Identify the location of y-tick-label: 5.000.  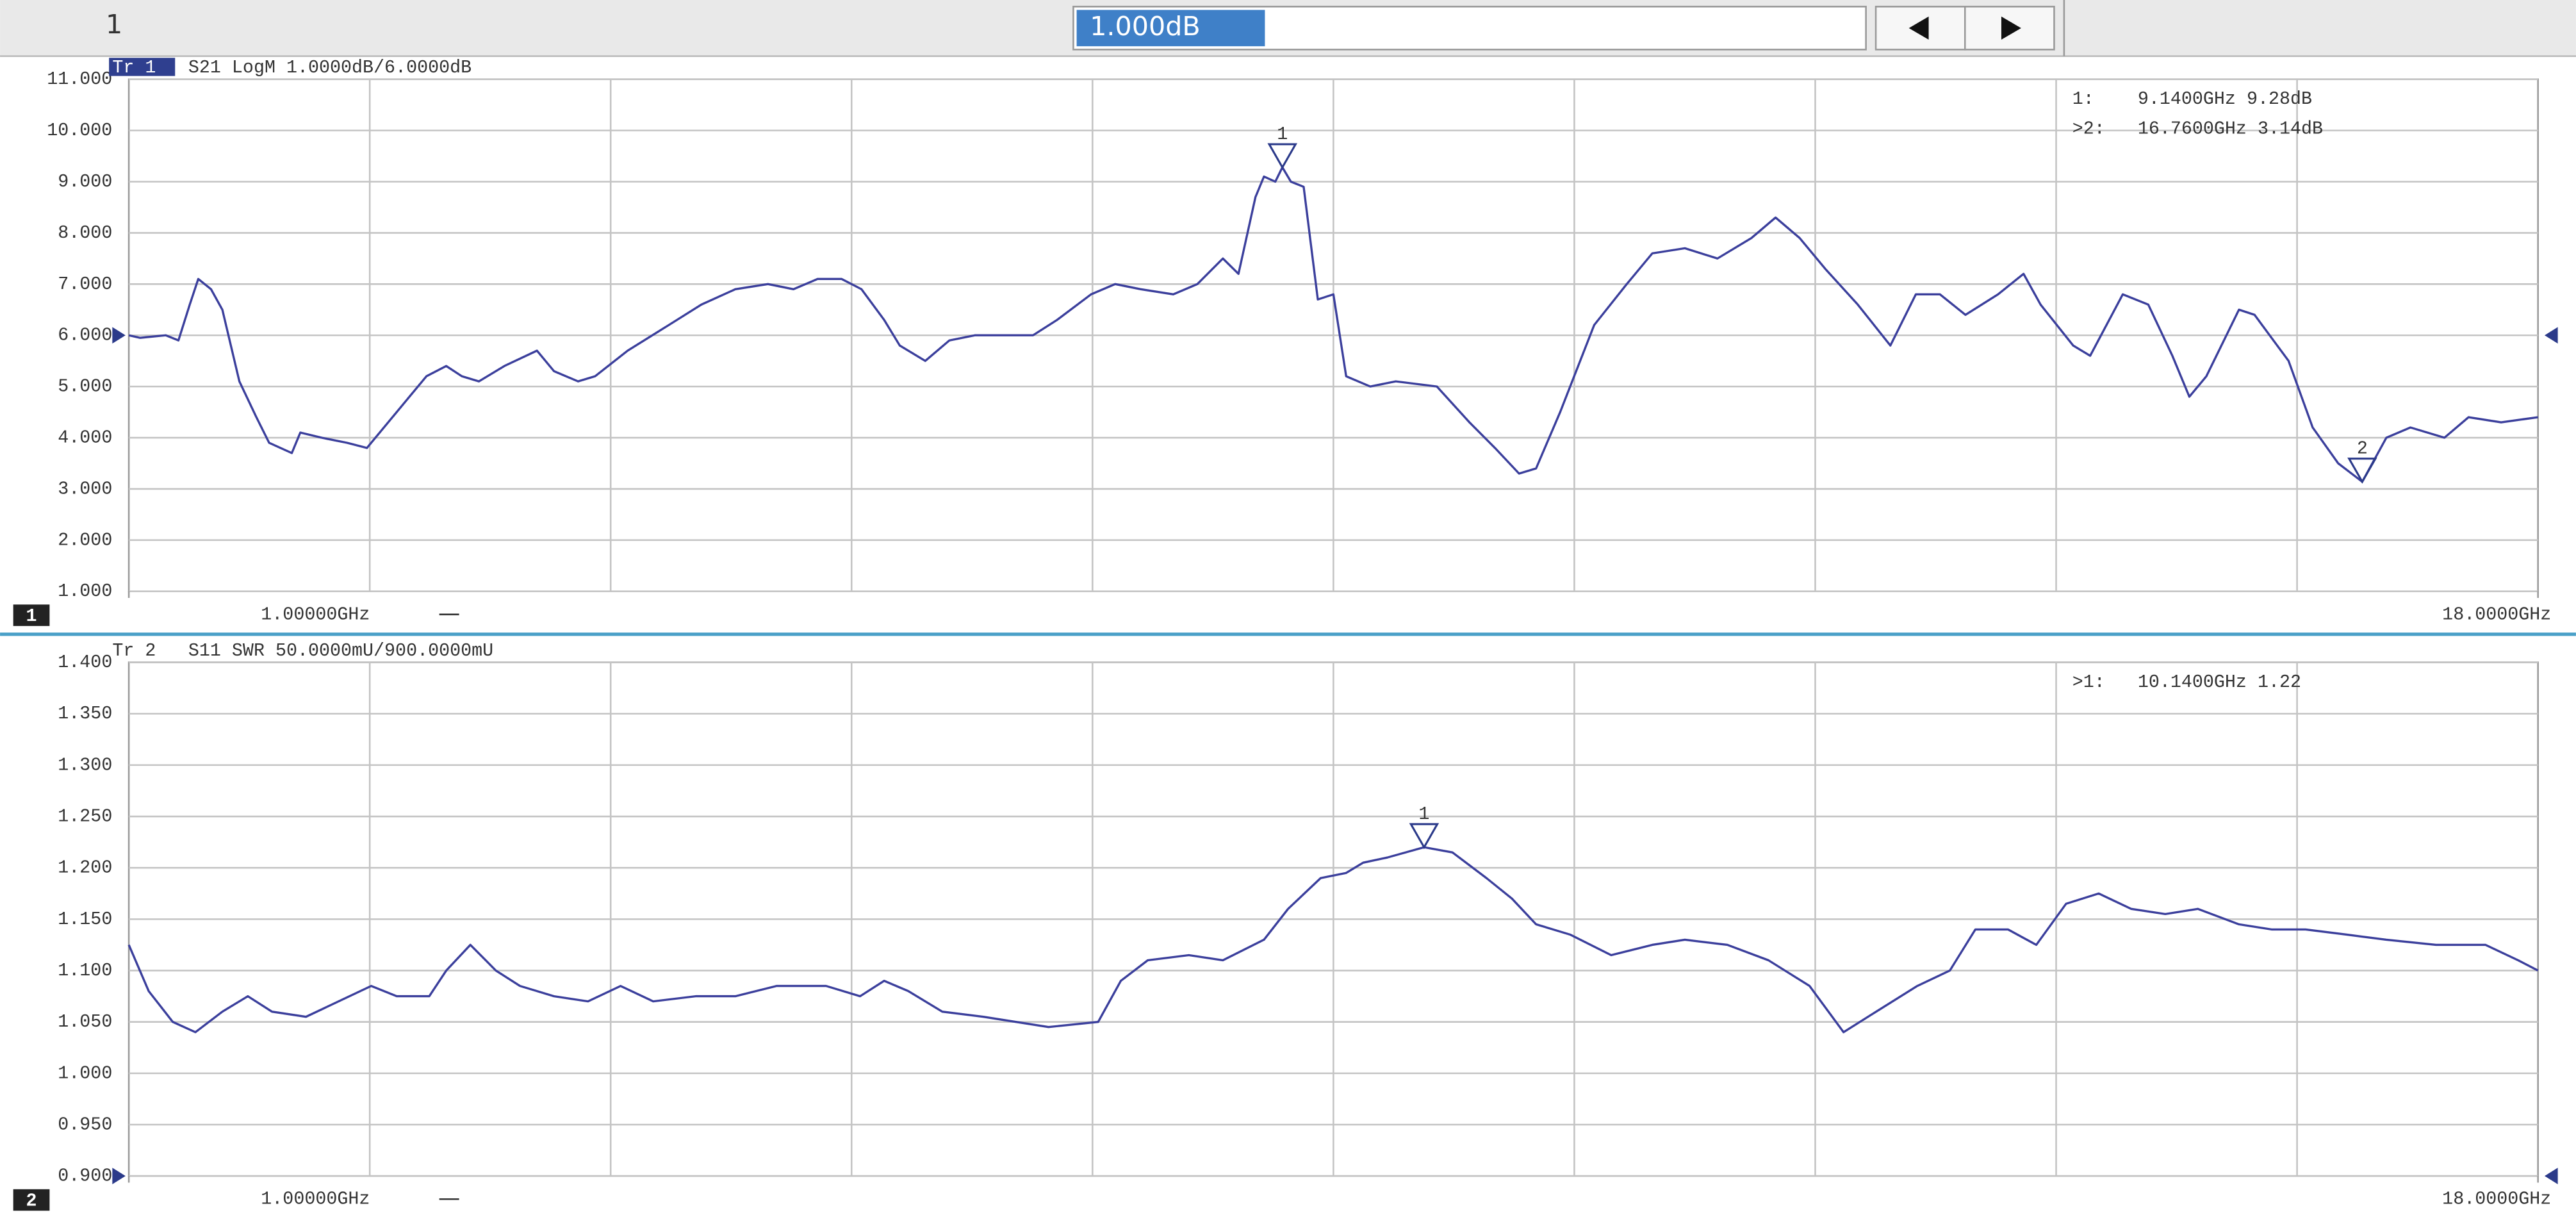
(85, 386).